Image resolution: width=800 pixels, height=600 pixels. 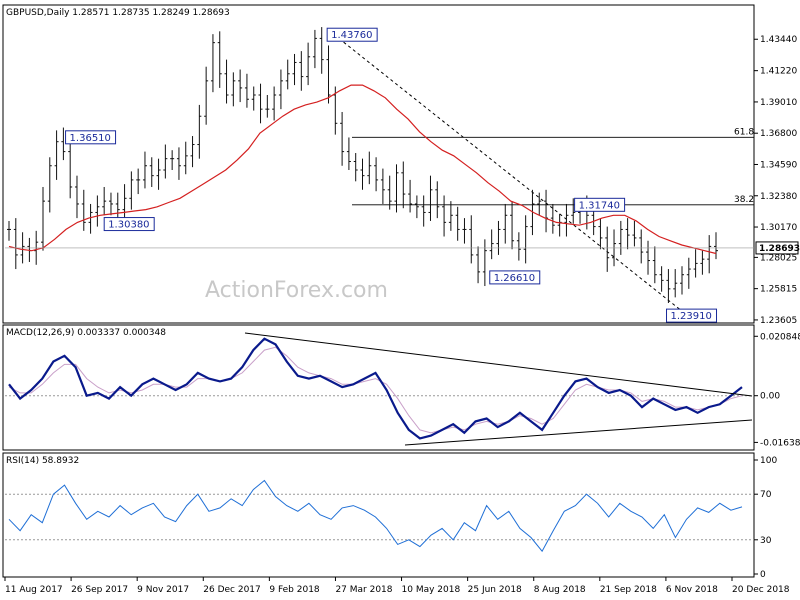 What do you see at coordinates (766, 541) in the screenshot?
I see `rsi-y-tick-label: 30` at bounding box center [766, 541].